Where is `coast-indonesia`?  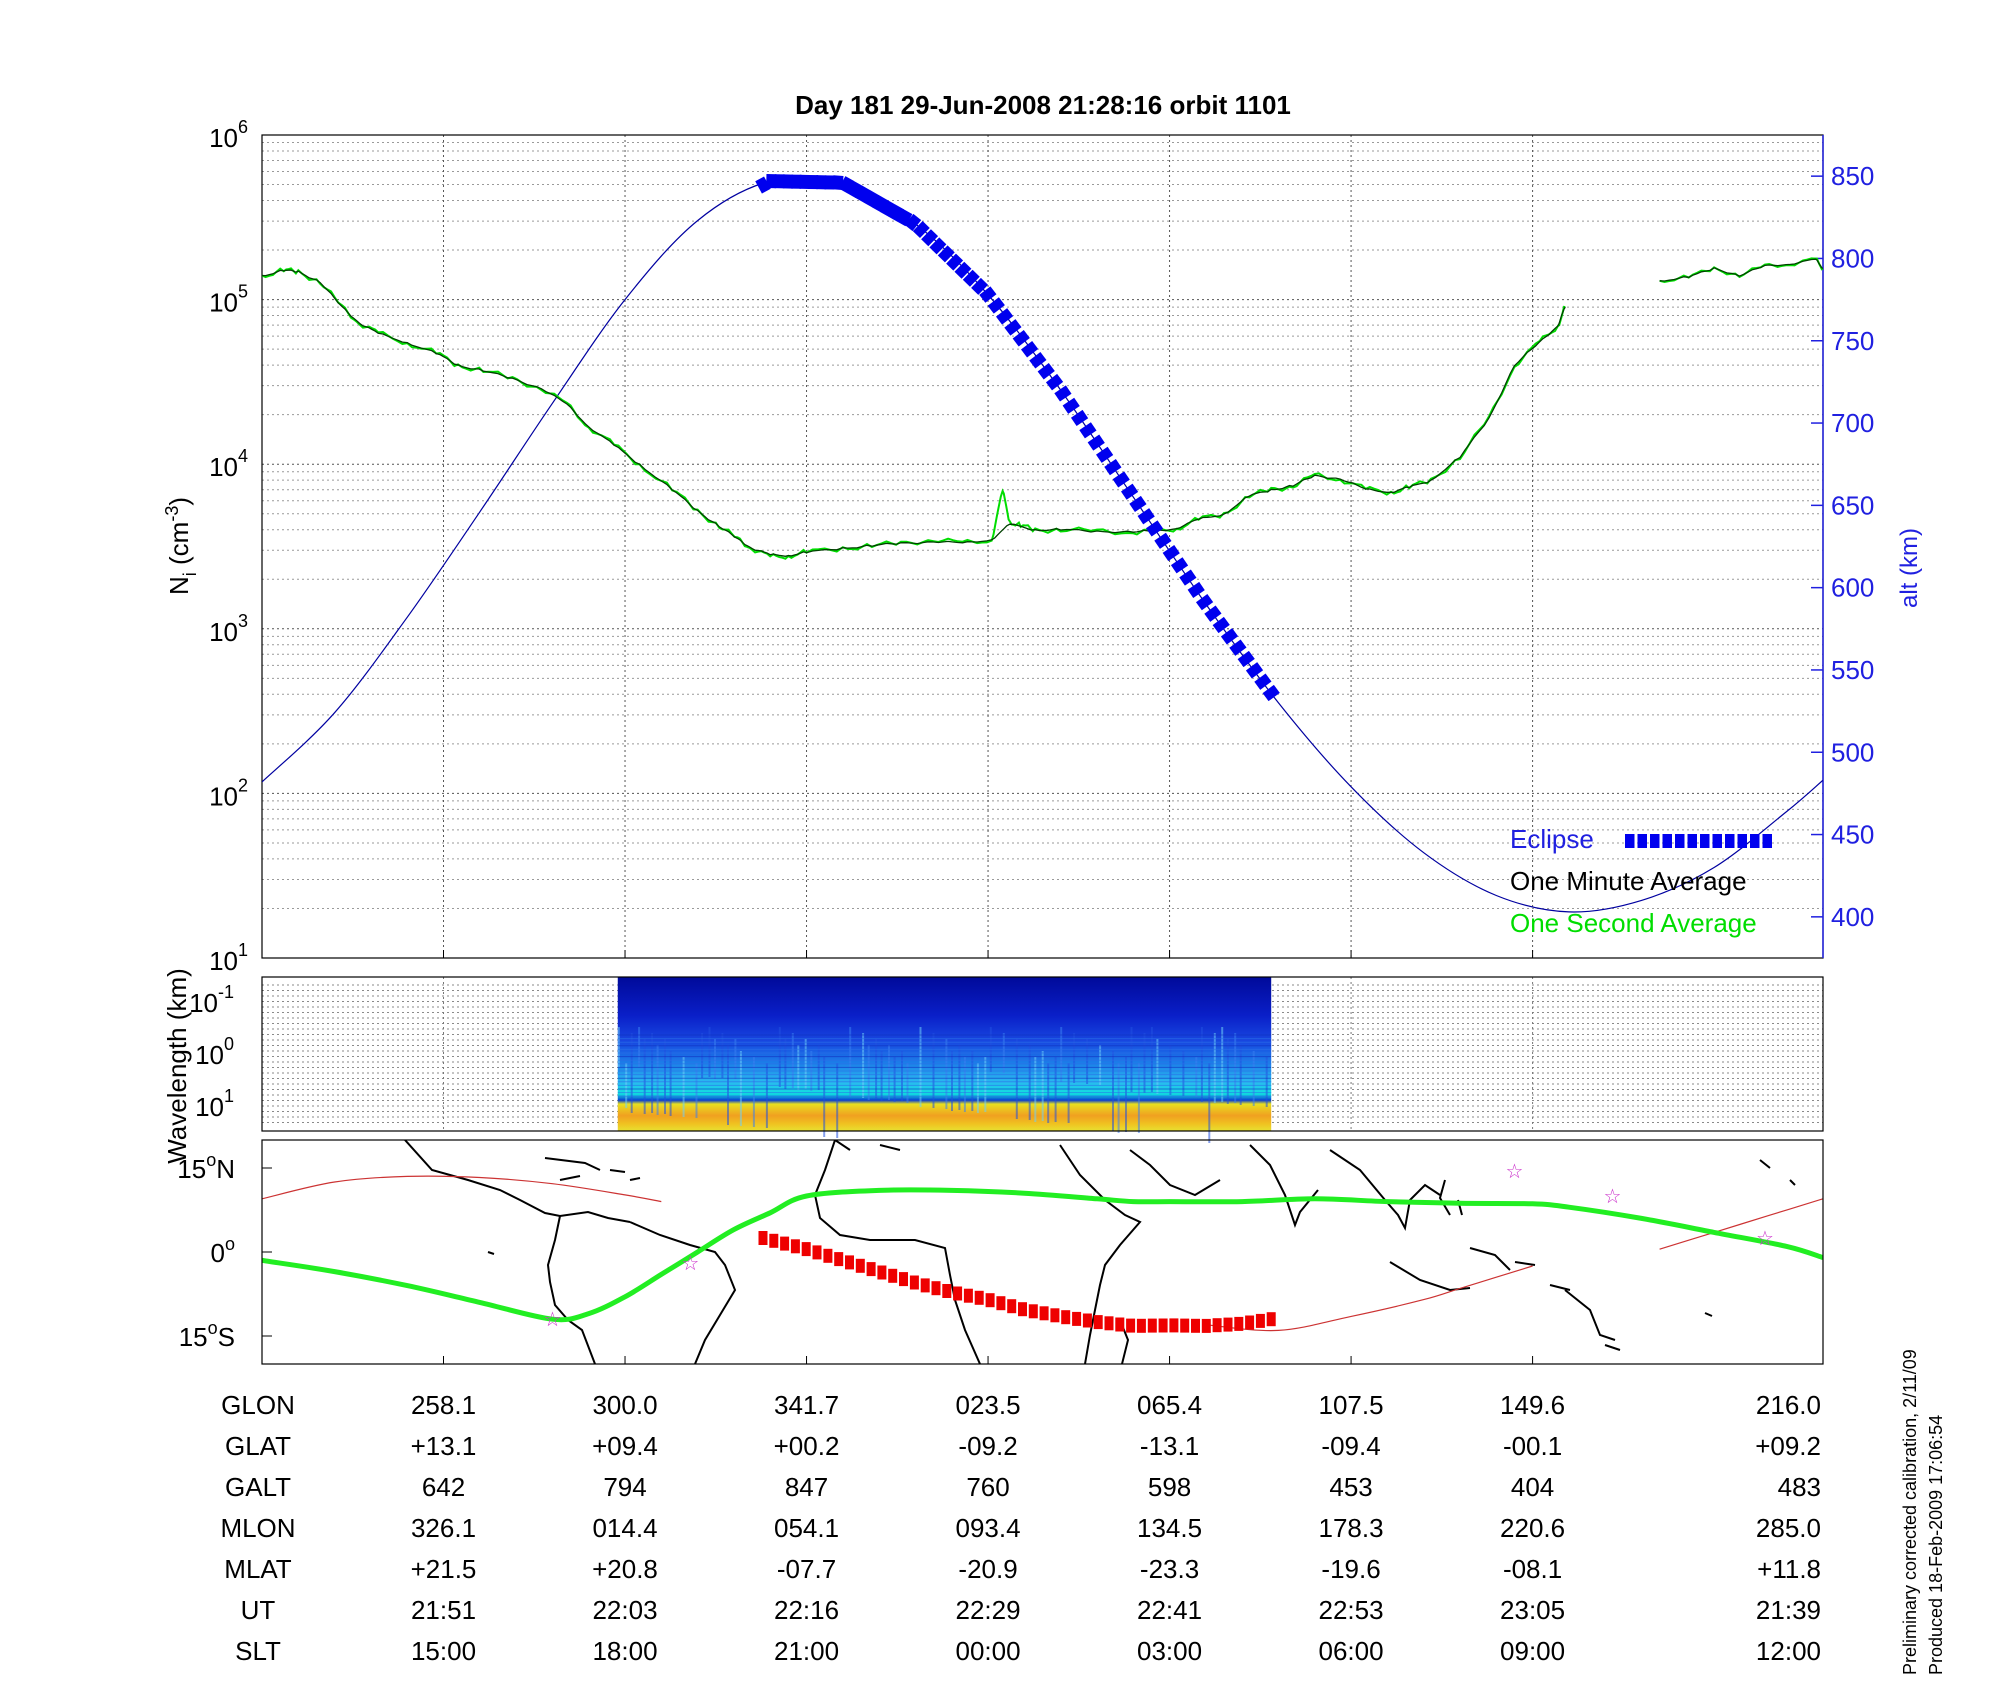
coast-indonesia is located at coordinates (1480, 1269).